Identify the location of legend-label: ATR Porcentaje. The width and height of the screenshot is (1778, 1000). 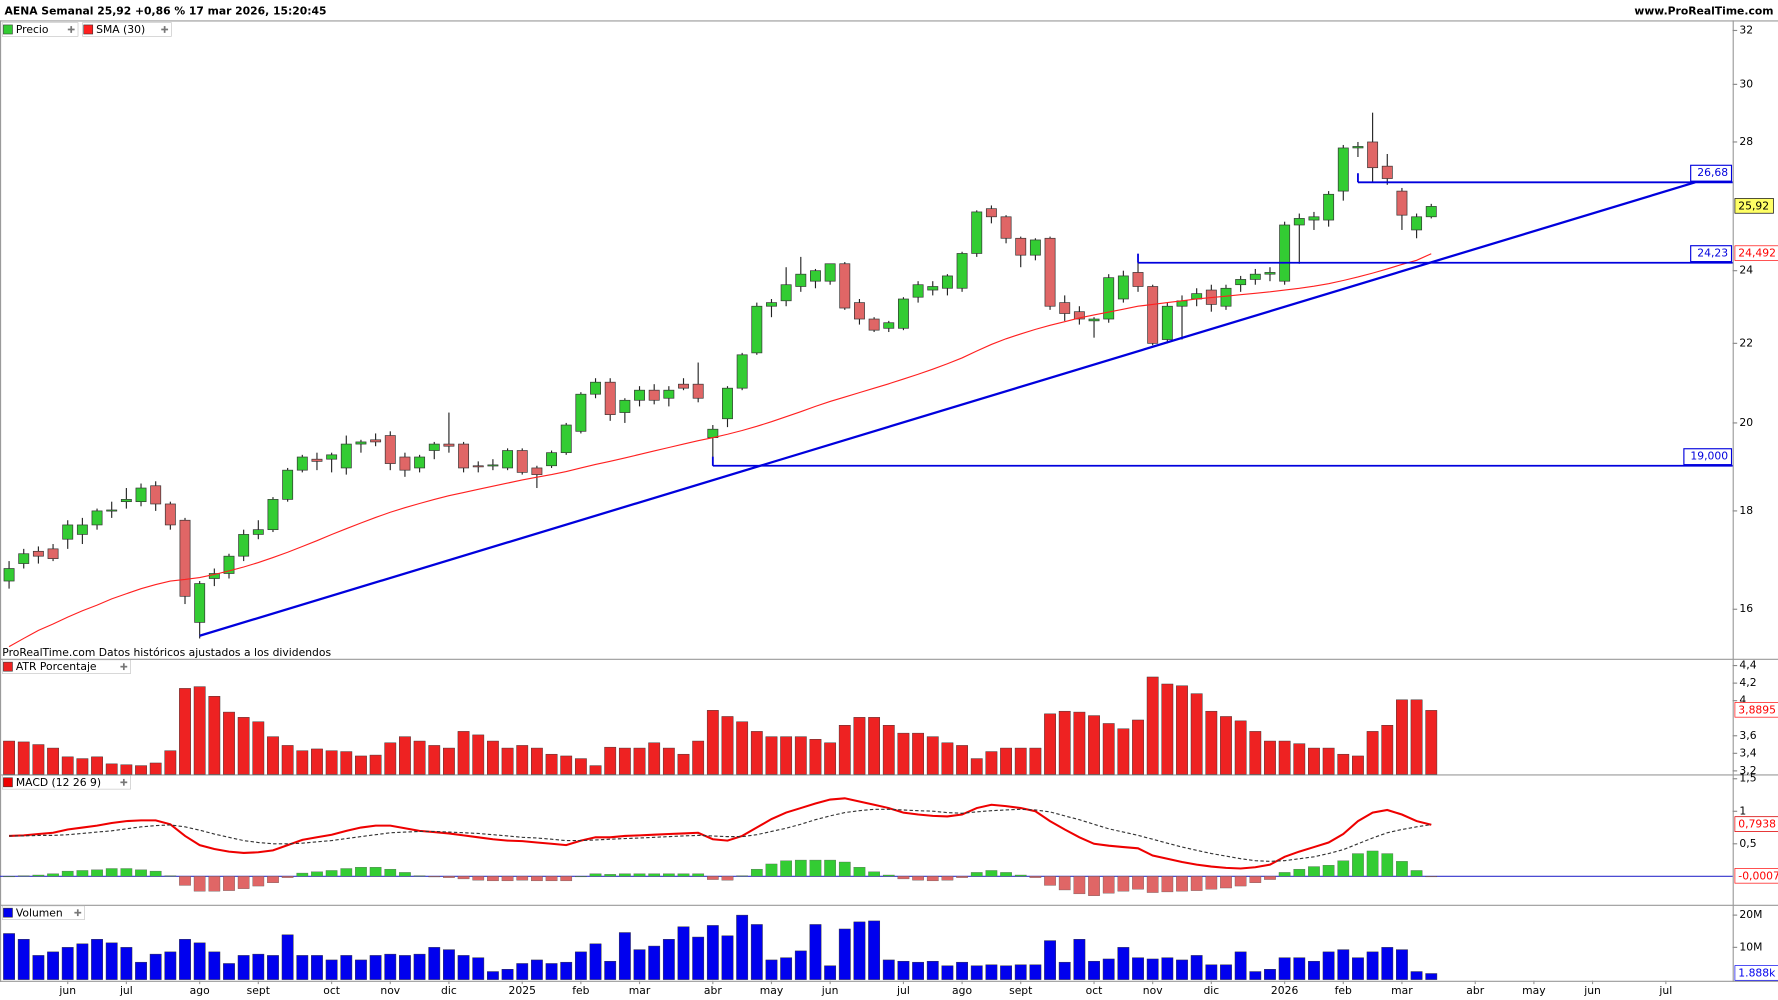
(56, 666).